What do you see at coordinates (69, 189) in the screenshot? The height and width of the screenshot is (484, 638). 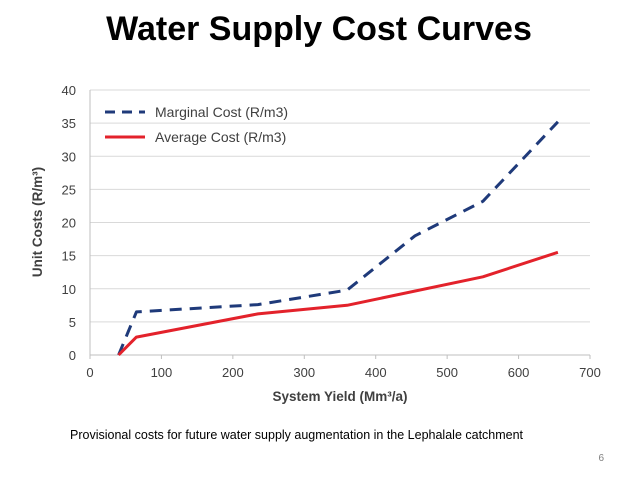 I see `y-tick-label: 25` at bounding box center [69, 189].